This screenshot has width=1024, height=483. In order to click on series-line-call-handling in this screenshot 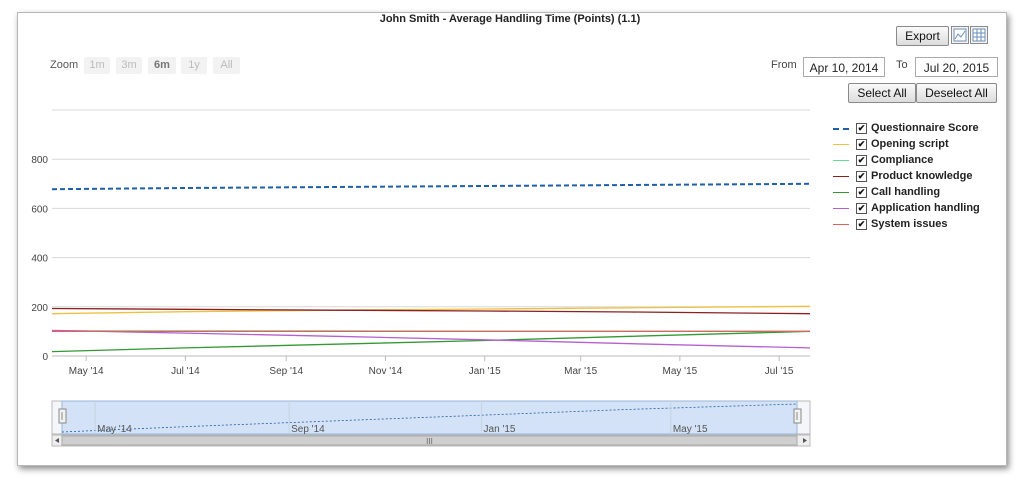, I will do `click(431, 341)`.